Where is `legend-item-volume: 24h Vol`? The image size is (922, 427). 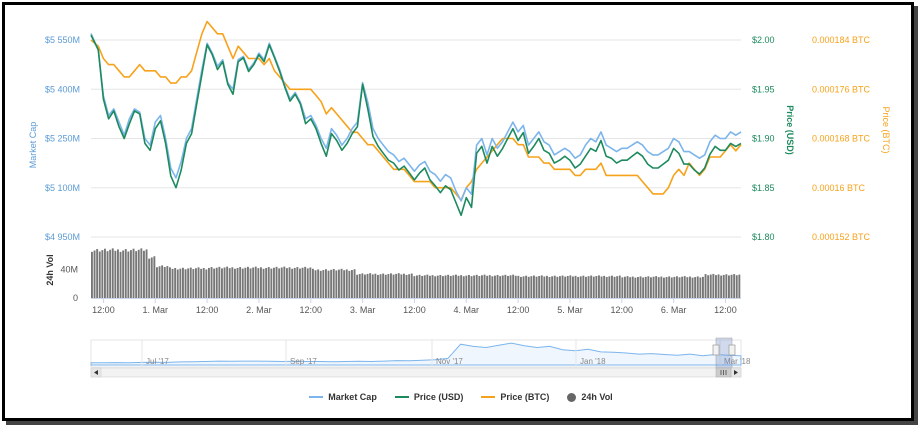 legend-item-volume: 24h Vol is located at coordinates (590, 397).